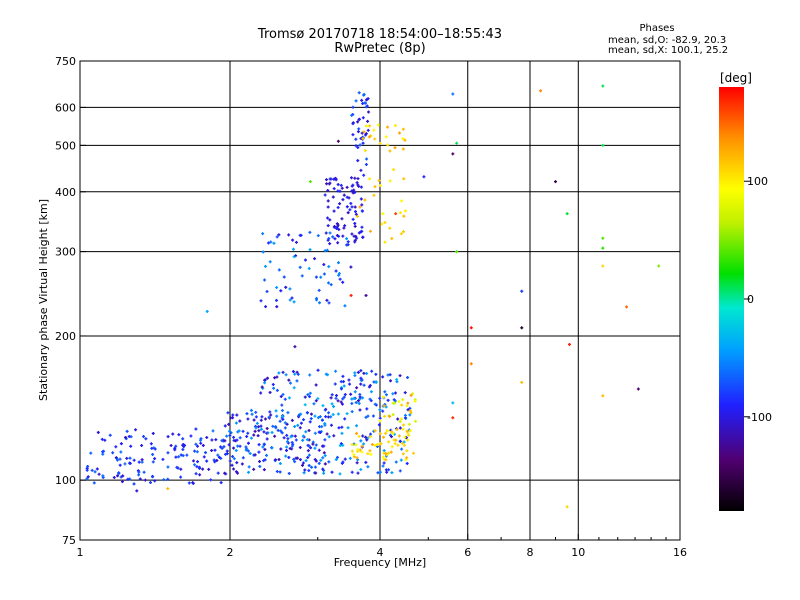 This screenshot has width=800, height=600. Describe the element at coordinates (667, 40) in the screenshot. I see `phase-o-stats: mean, sd,O: -82.9, 20.3` at that location.